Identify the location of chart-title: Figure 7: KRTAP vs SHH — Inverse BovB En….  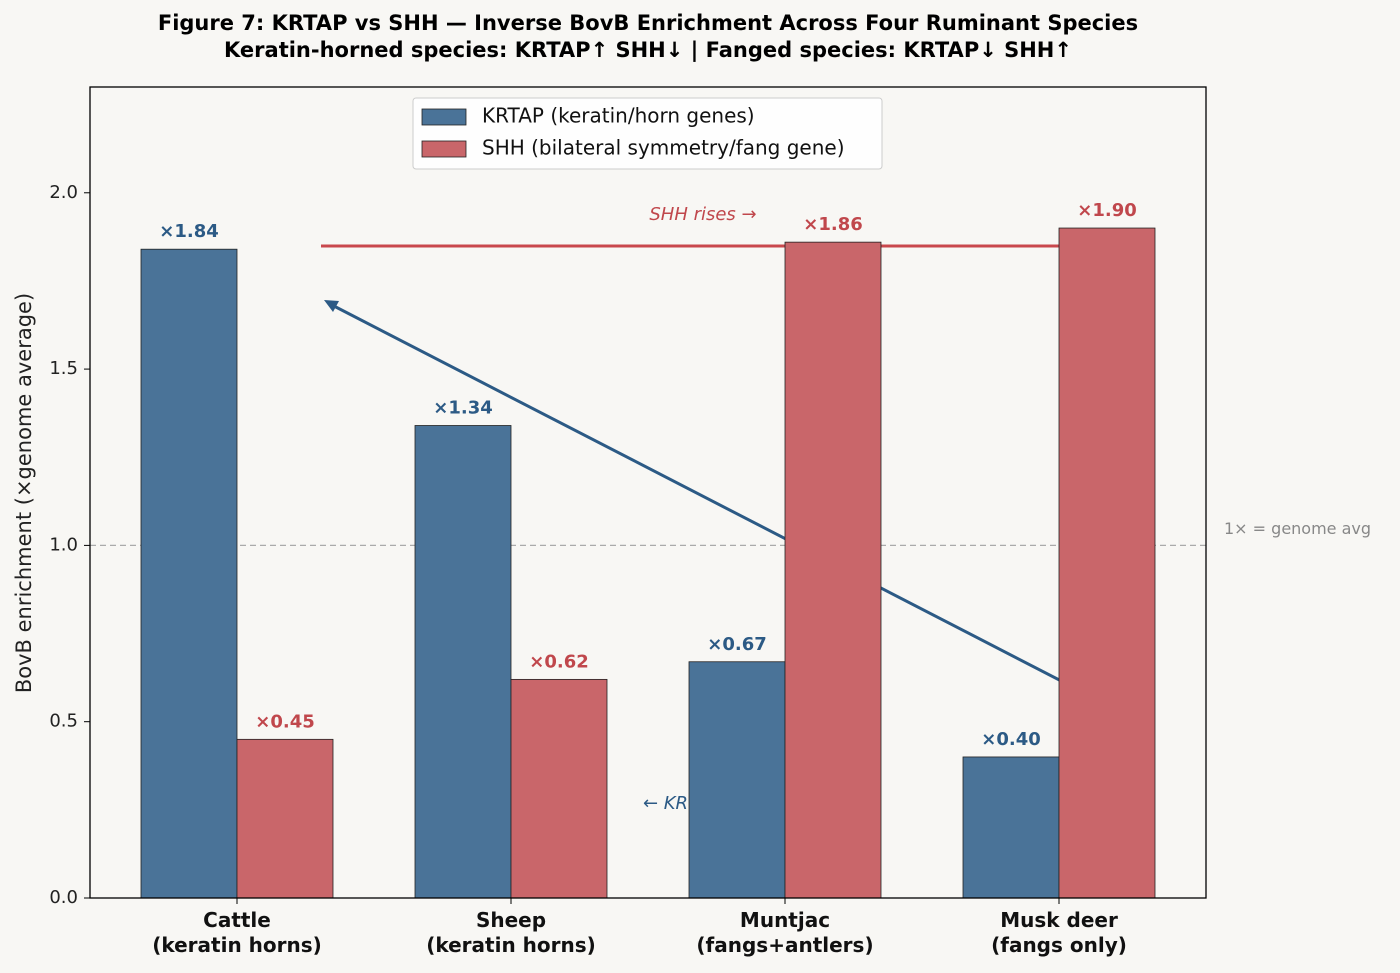
(648, 23).